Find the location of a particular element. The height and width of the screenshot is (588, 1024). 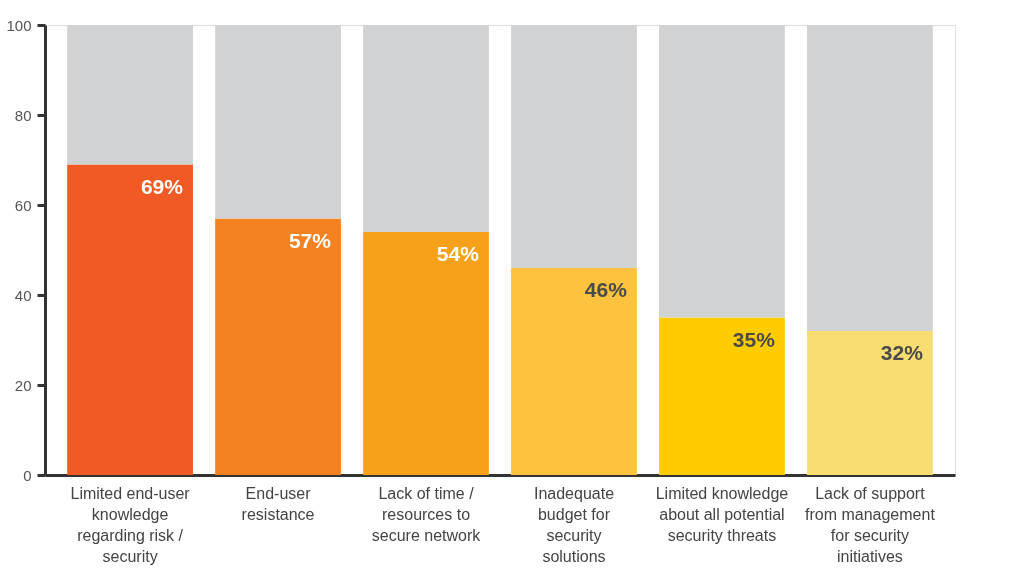

data-label: 57% is located at coordinates (310, 240).